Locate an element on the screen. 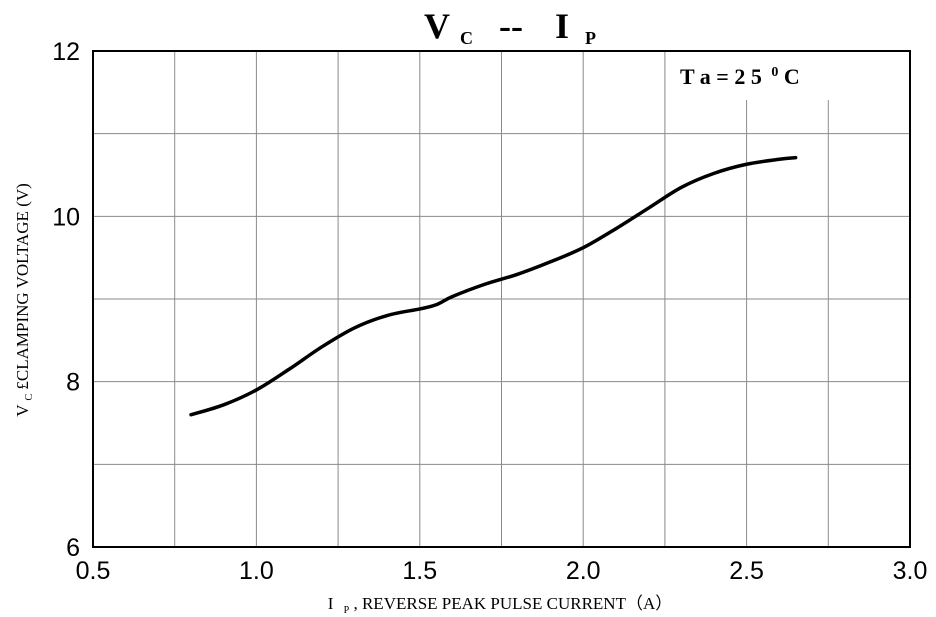  title-v-subscript: C is located at coordinates (466, 38).